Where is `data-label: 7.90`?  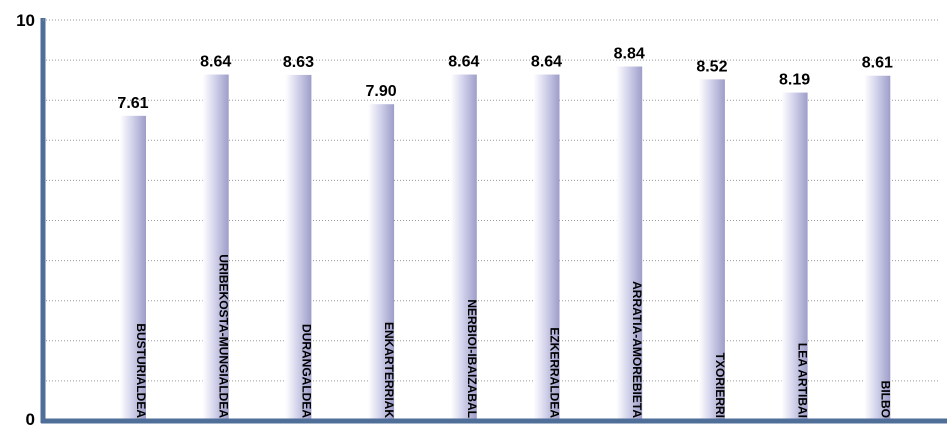
data-label: 7.90 is located at coordinates (381, 91).